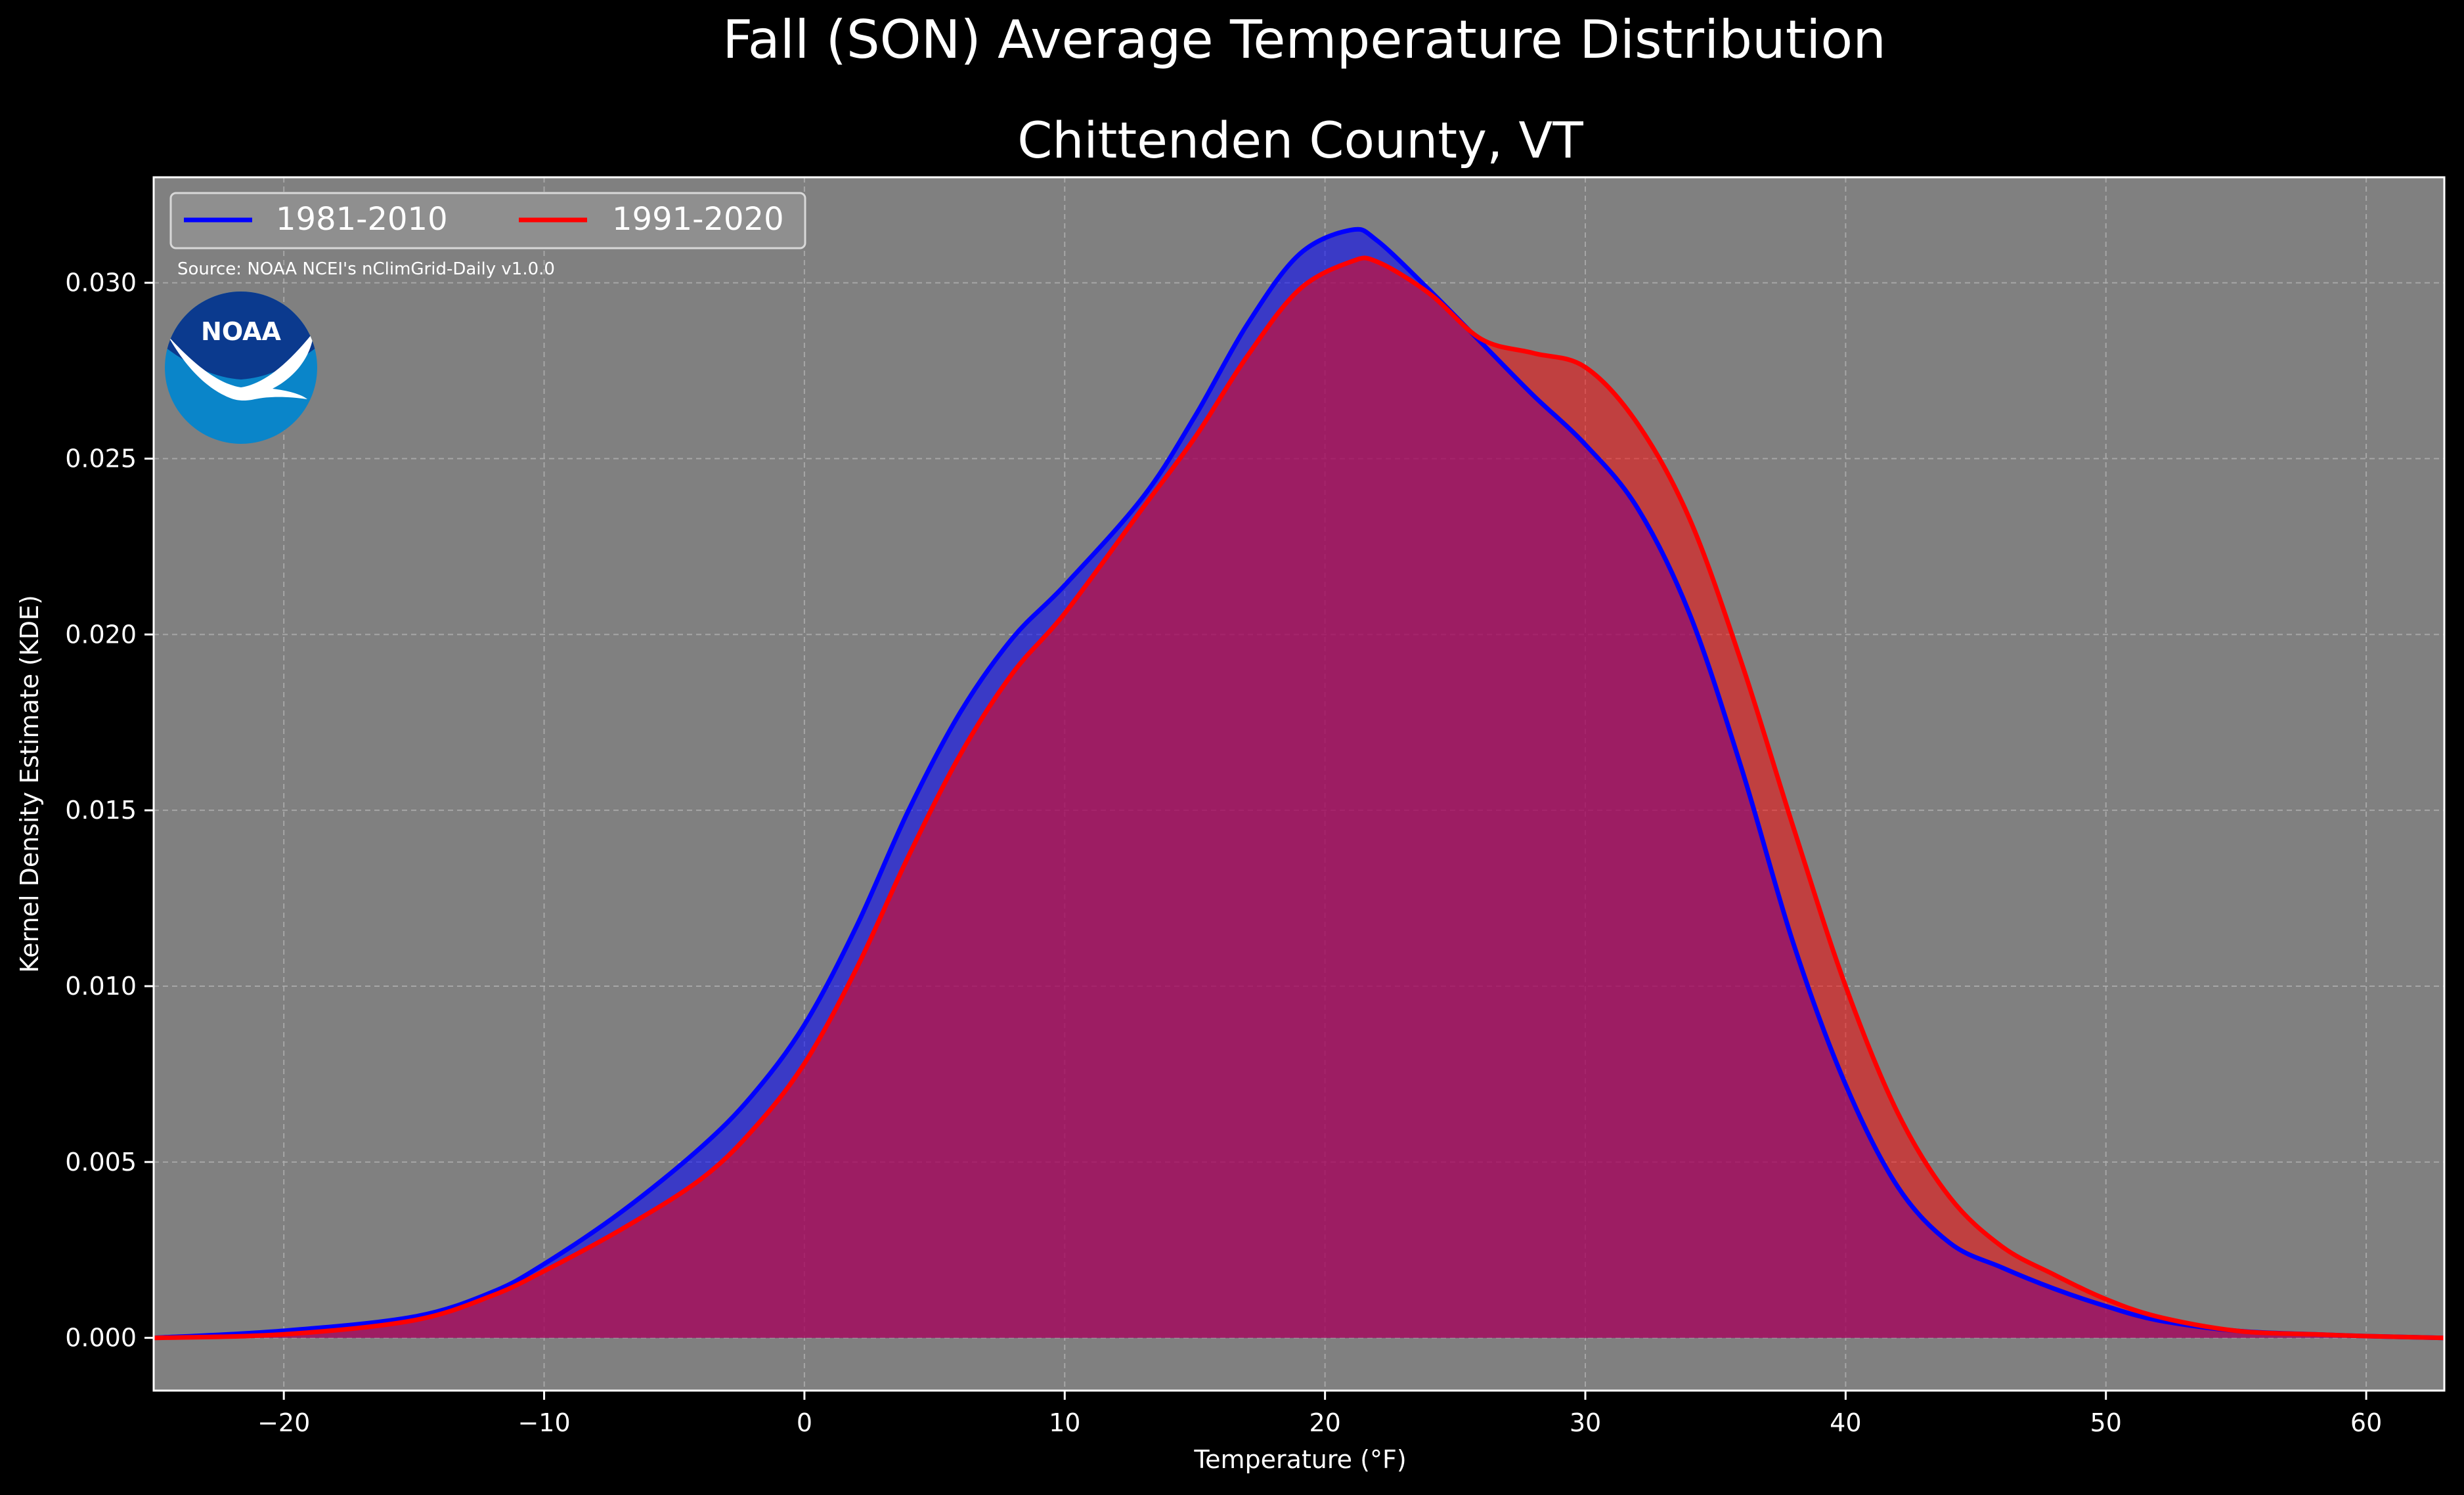 This screenshot has height=1495, width=2464. What do you see at coordinates (1064, 1422) in the screenshot?
I see `x-tick-label: 10` at bounding box center [1064, 1422].